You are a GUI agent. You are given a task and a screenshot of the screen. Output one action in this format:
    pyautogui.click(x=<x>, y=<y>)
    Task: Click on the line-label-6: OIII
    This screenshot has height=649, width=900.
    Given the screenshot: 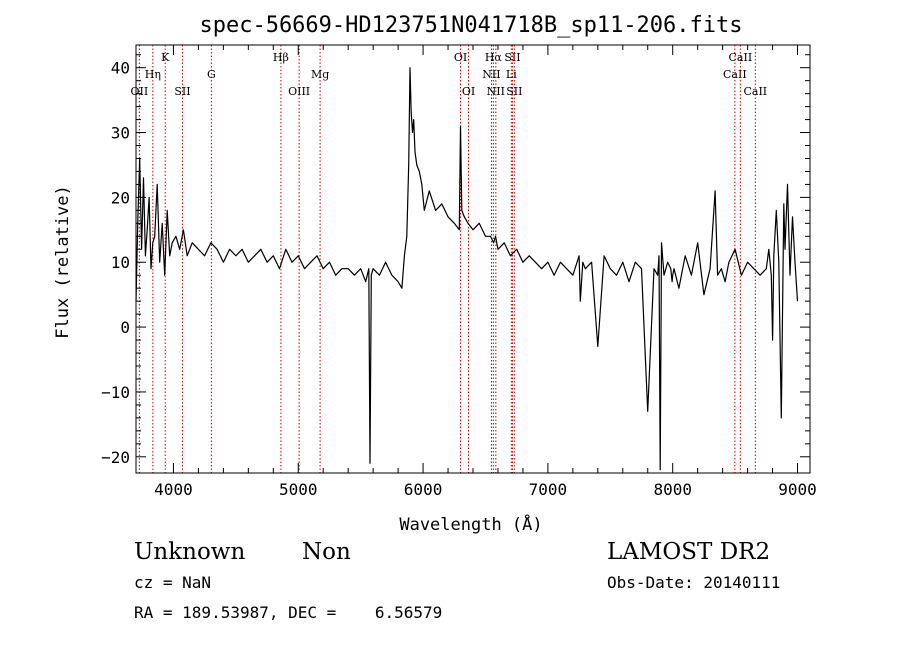 What is the action you would take?
    pyautogui.click(x=299, y=91)
    